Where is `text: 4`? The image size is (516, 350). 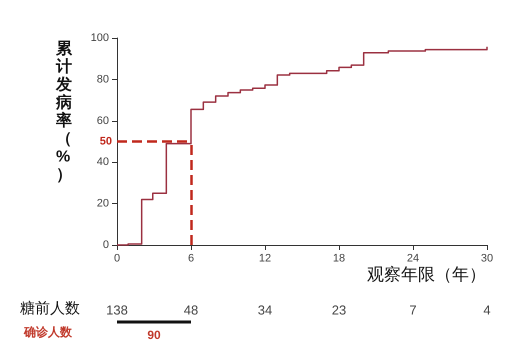
text: 4 is located at coordinates (487, 310).